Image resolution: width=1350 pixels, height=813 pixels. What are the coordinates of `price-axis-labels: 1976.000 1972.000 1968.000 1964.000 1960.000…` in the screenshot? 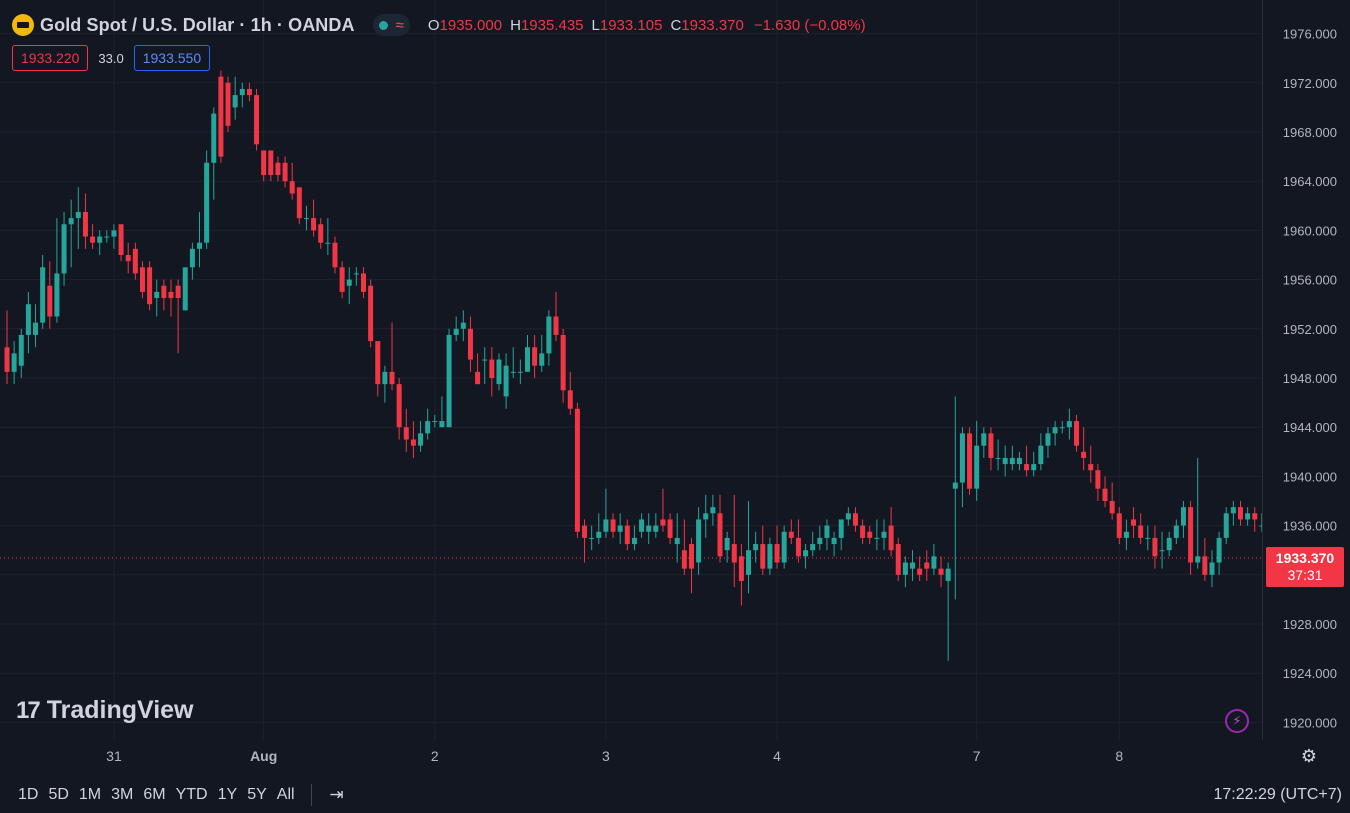 It's located at (1310, 379).